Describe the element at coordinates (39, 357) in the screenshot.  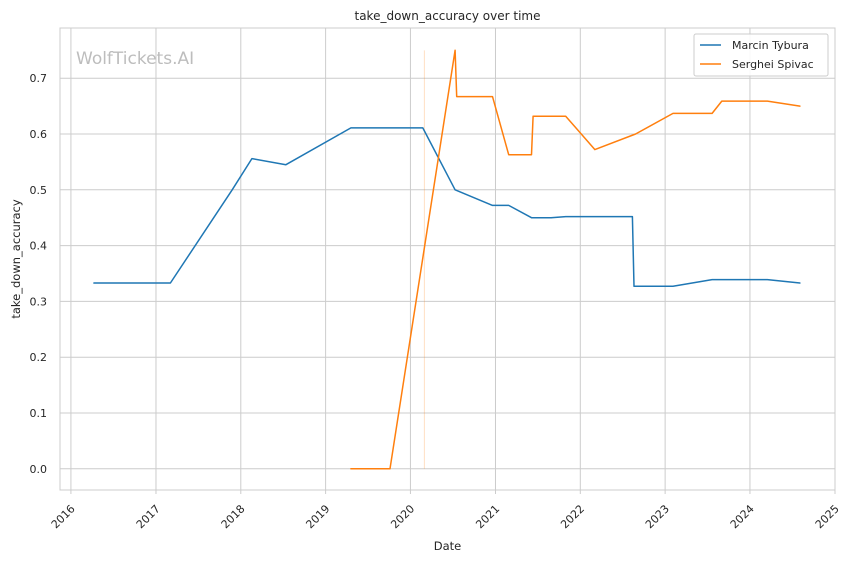
I see `y-tick-label: 0.2` at that location.